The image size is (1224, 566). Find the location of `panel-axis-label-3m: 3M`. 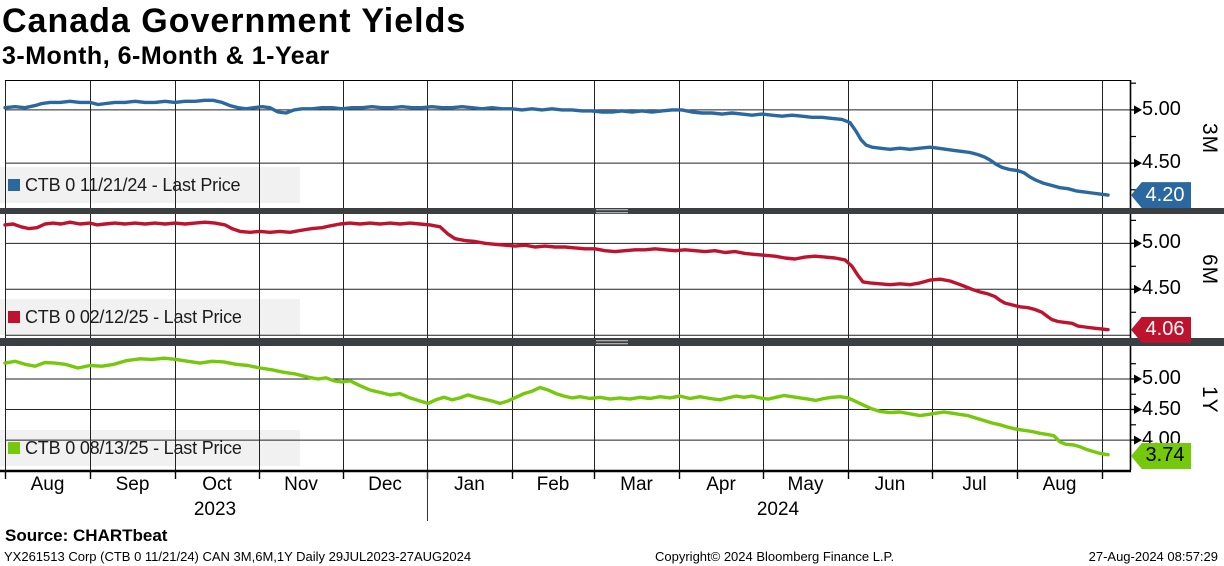

panel-axis-label-3m: 3M is located at coordinates (1209, 138).